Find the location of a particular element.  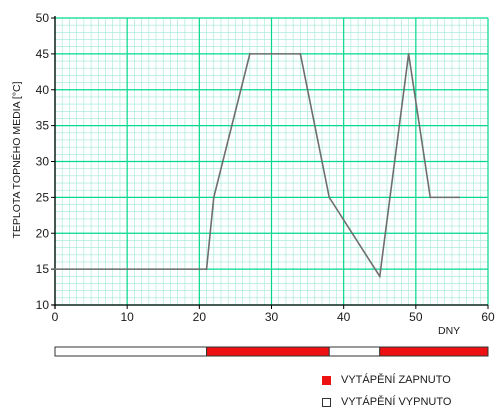

legend-swatch-off is located at coordinates (326, 402).